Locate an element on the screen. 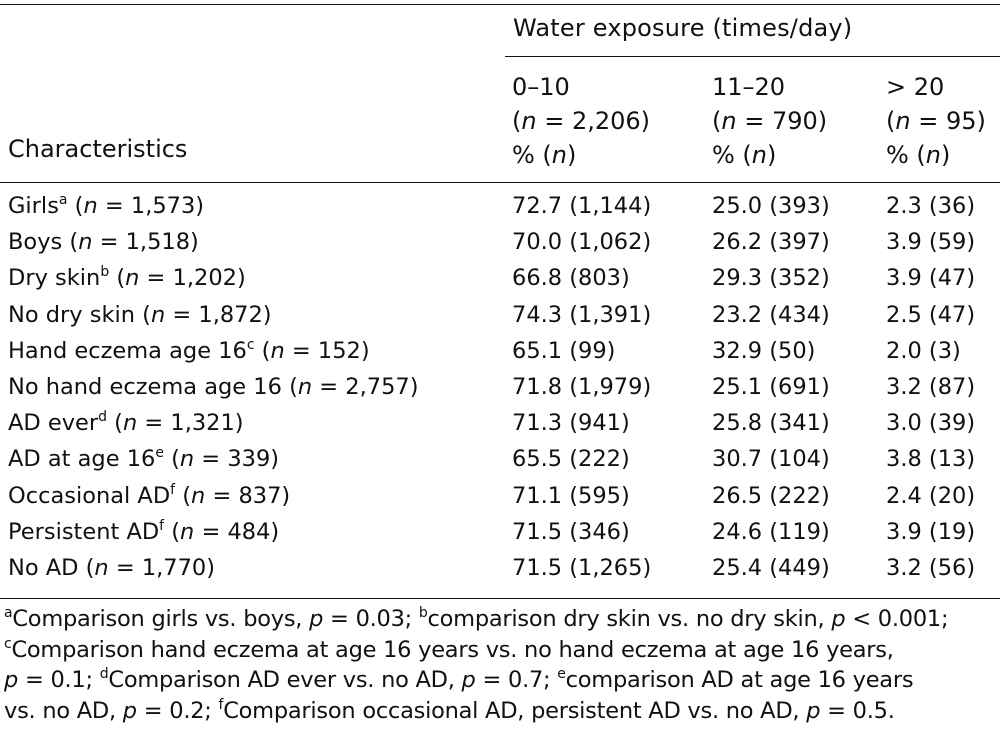 The image size is (1000, 740). cell-over-20: 2.5 (47) is located at coordinates (931, 314).